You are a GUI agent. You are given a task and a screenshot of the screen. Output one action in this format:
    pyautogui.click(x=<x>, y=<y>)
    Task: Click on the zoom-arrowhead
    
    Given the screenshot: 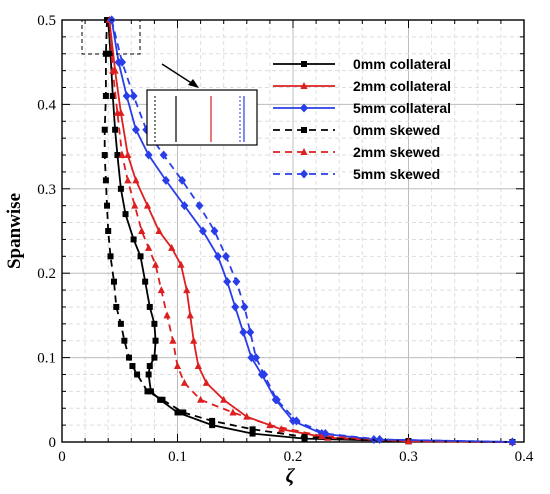 What is the action you would take?
    pyautogui.click(x=193, y=83)
    